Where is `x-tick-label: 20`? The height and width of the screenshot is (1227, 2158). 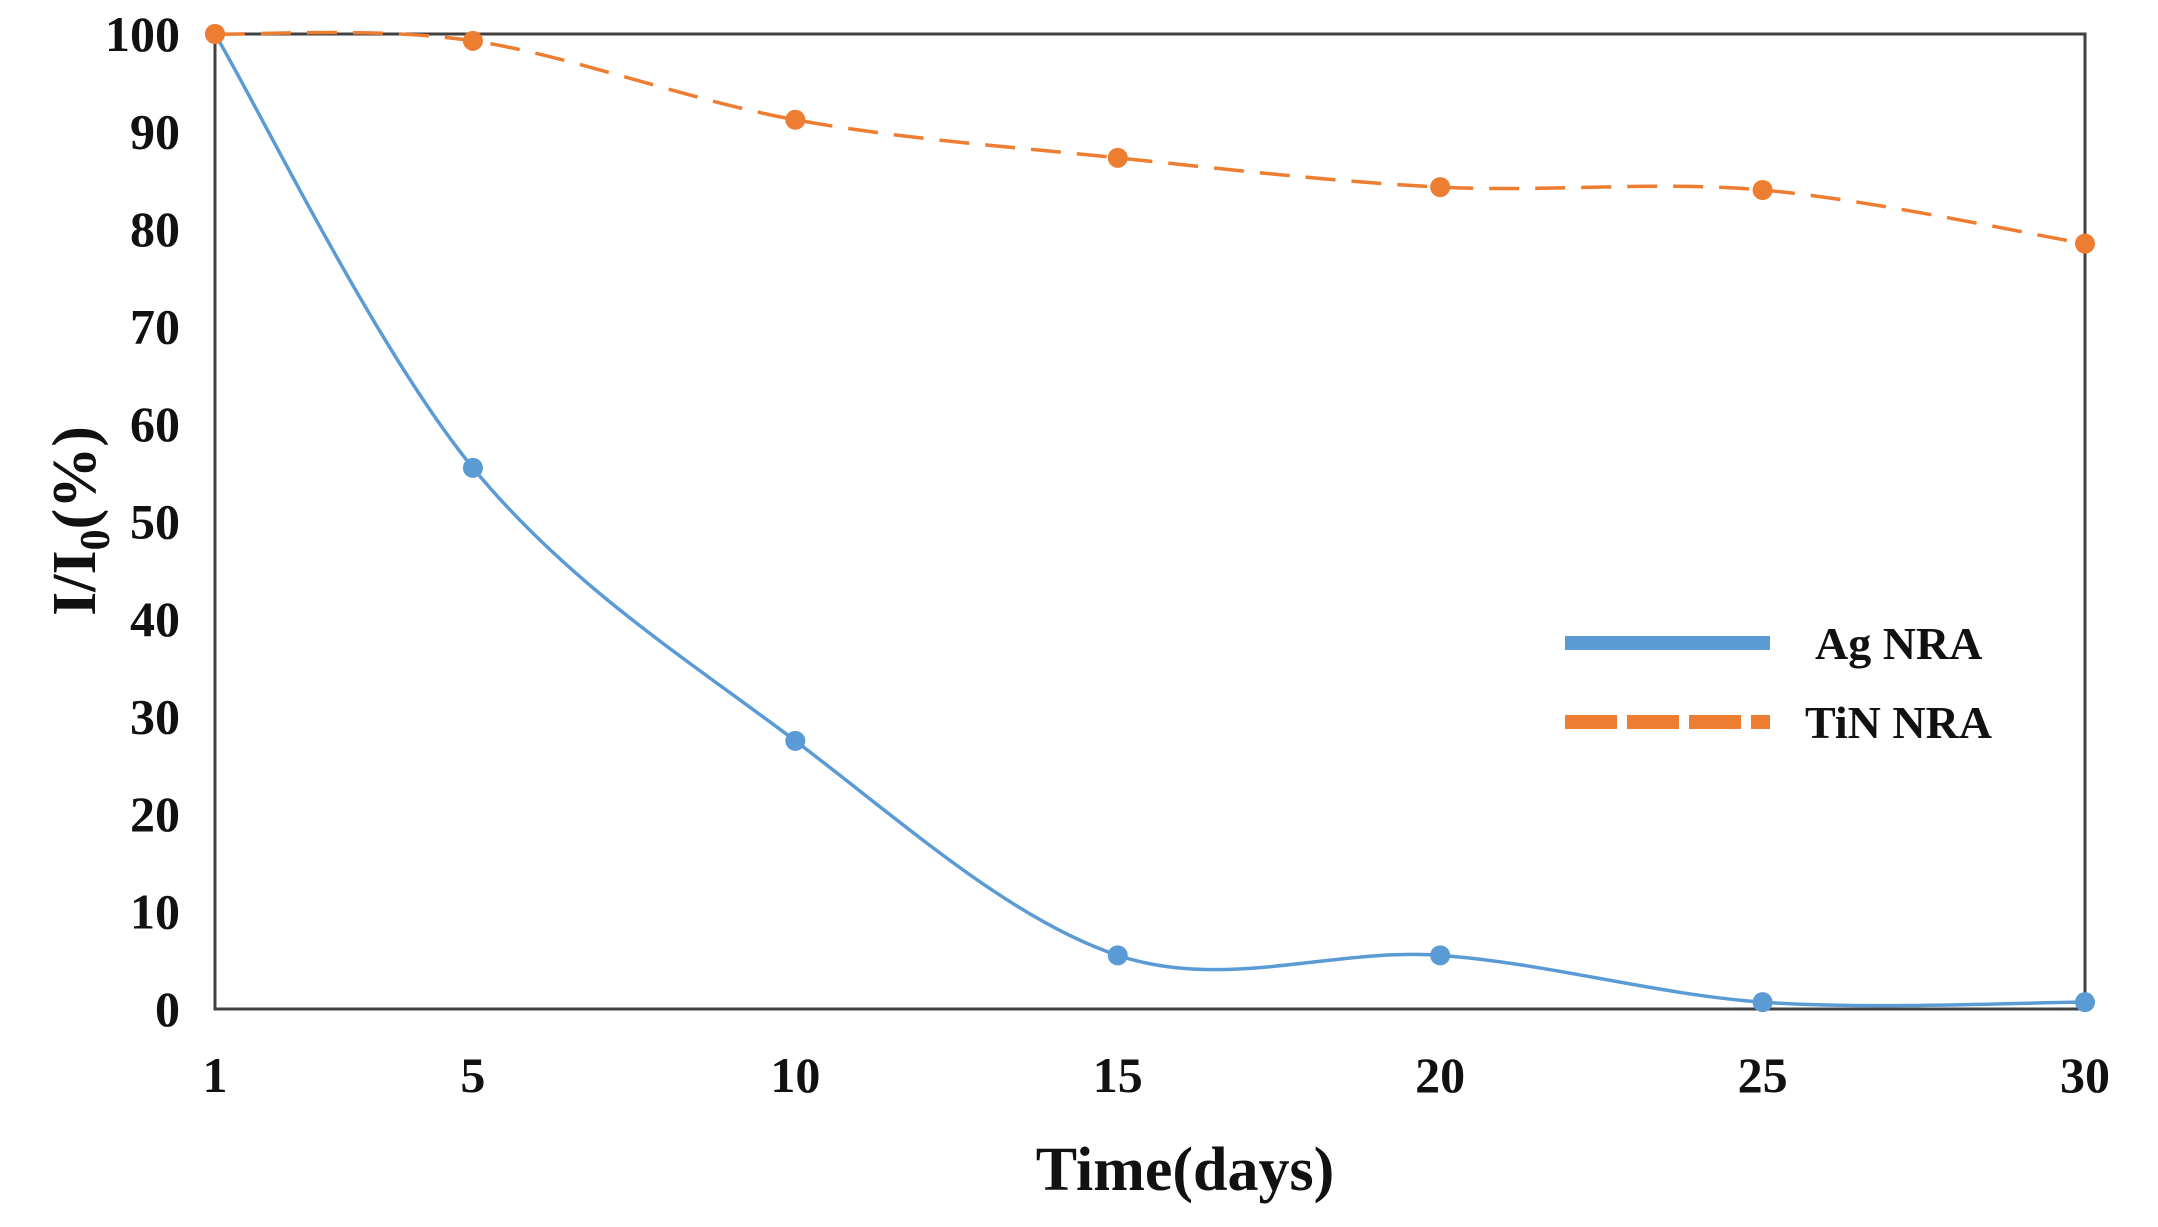 x-tick-label: 20 is located at coordinates (1440, 1075).